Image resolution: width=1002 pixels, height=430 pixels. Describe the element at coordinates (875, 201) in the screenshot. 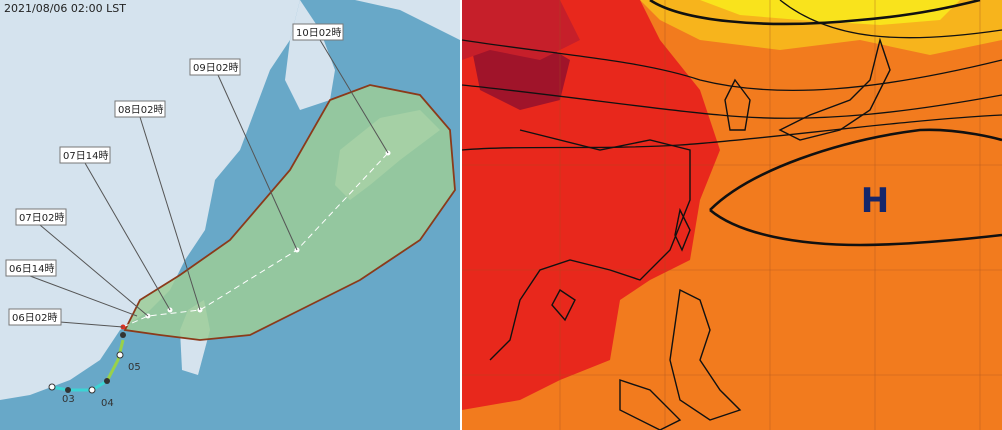

I see `high-pressure-label: H` at that location.